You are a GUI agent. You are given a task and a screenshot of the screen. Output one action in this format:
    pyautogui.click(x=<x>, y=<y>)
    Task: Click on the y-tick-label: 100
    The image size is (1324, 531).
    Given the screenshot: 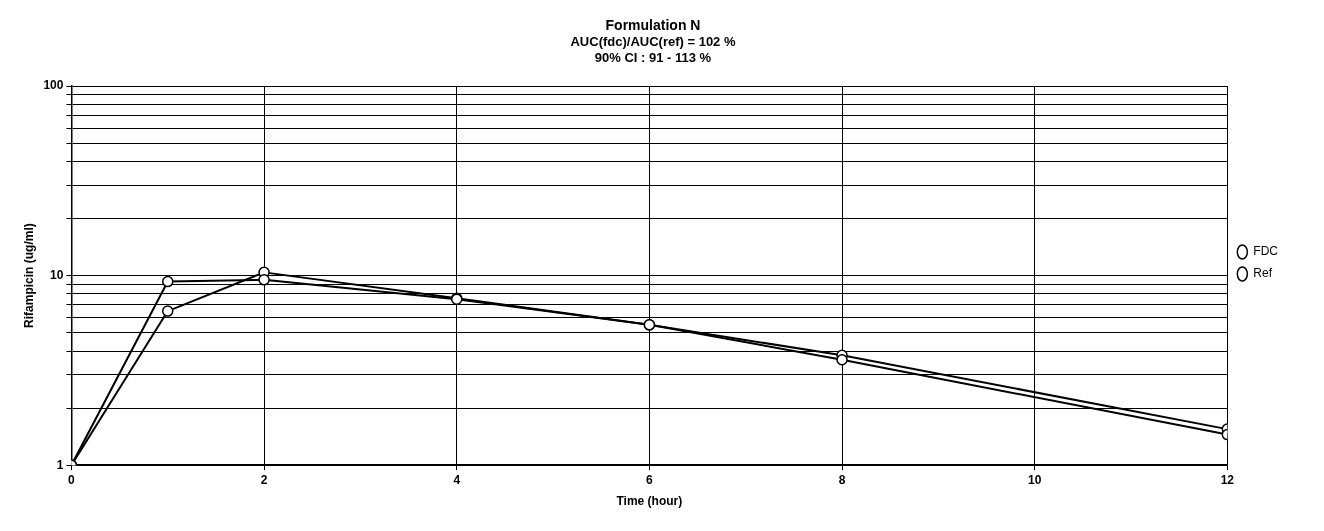 What is the action you would take?
    pyautogui.click(x=53, y=85)
    